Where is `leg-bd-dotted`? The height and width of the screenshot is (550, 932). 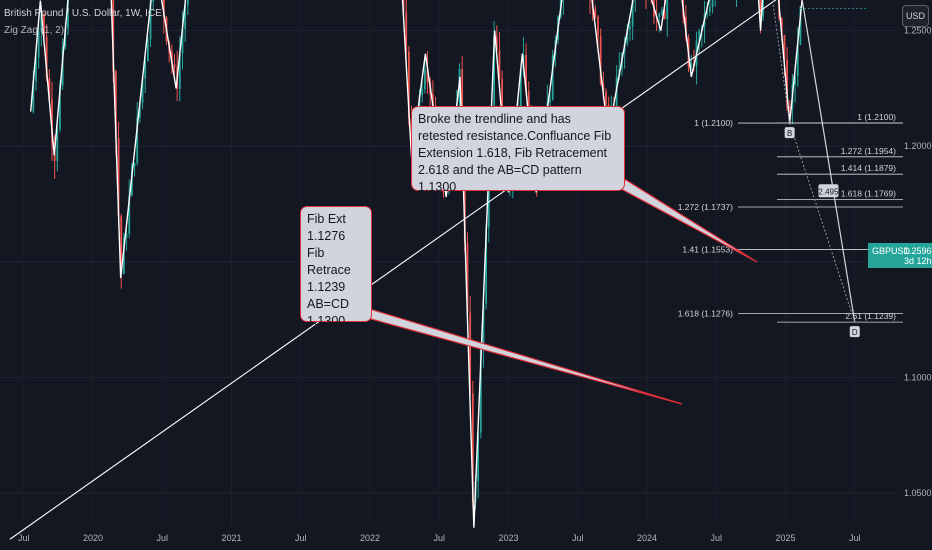 leg-bd-dotted is located at coordinates (822, 222).